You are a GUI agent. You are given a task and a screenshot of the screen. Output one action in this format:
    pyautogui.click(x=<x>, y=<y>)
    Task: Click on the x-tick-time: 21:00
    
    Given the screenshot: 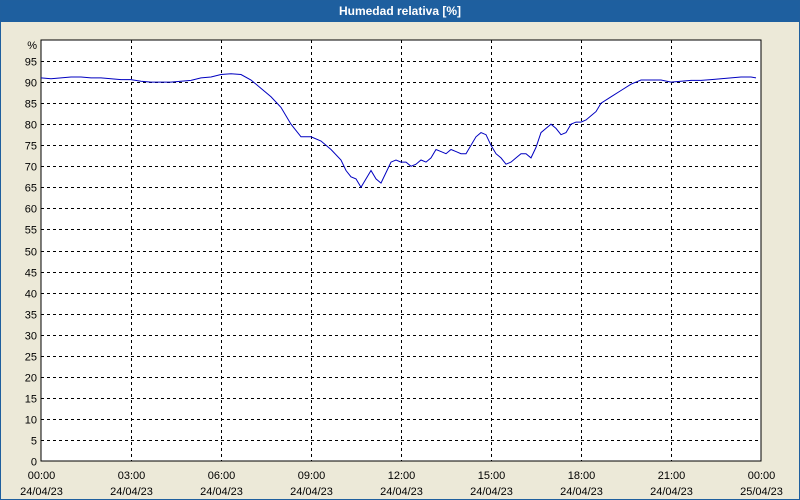 What is the action you would take?
    pyautogui.click(x=672, y=476)
    